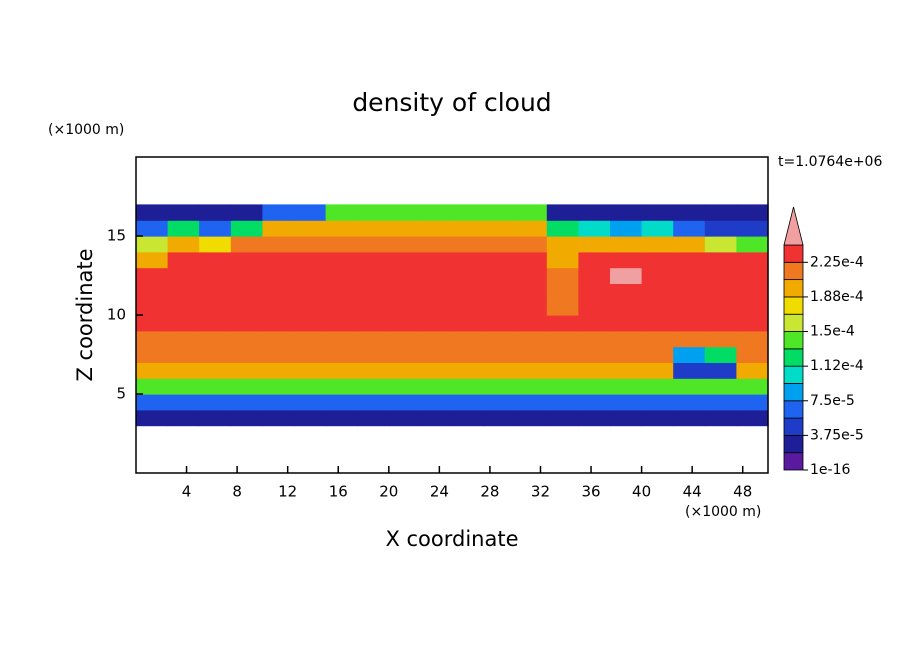  Describe the element at coordinates (793, 226) in the screenshot. I see `colorbar-overflow` at that location.